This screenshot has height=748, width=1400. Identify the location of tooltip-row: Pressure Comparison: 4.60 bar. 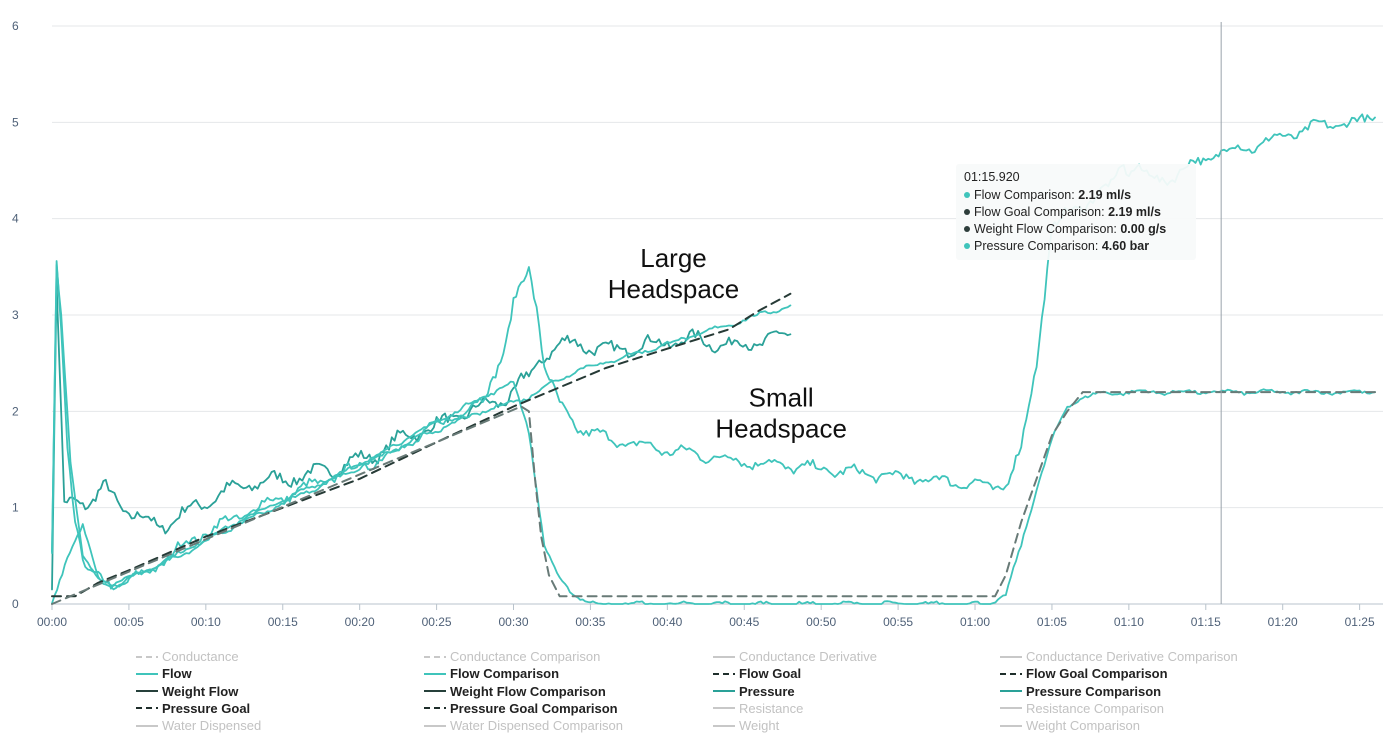
(1076, 246).